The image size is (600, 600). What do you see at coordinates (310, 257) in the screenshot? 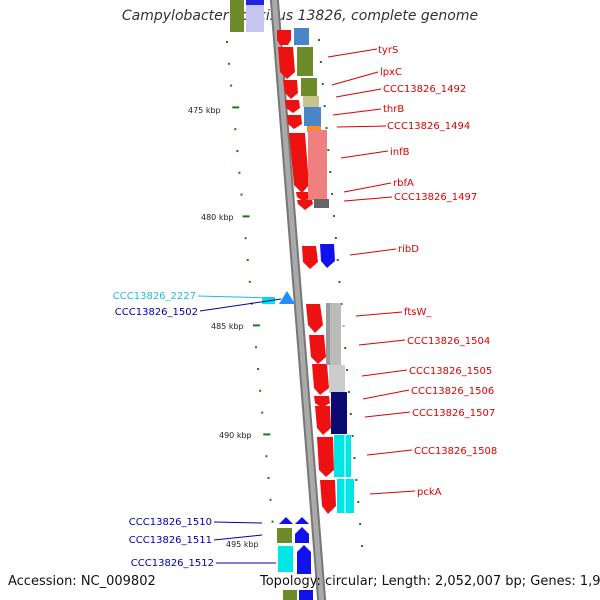
I see `gene-arrow-ribD-red` at bounding box center [310, 257].